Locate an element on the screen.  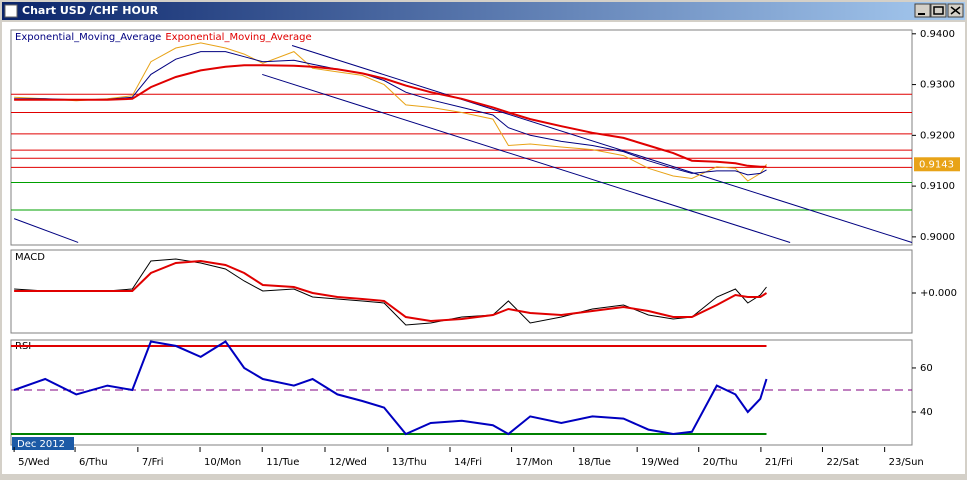
y-tick-label: 0.9100 is located at coordinates (937, 186).